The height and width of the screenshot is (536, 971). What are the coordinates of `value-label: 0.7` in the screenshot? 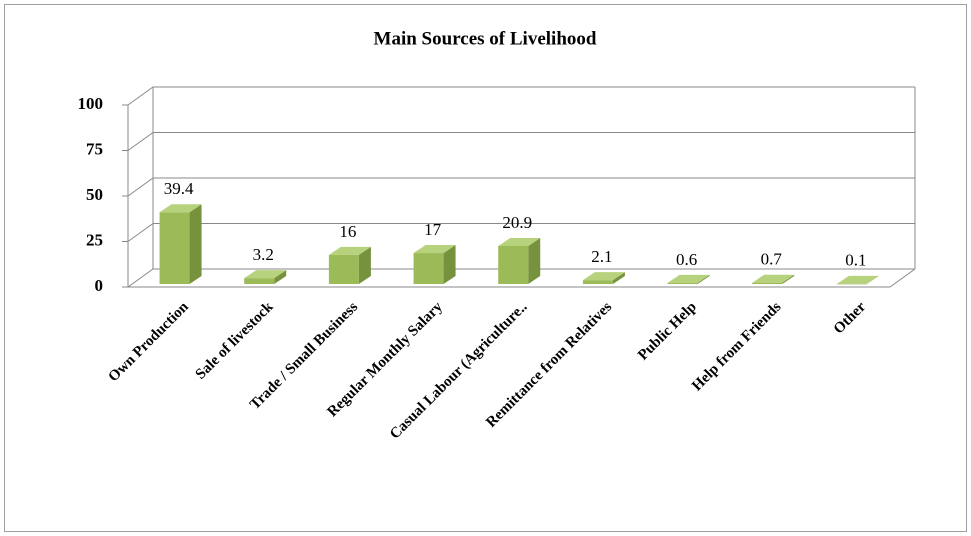 It's located at (772, 259).